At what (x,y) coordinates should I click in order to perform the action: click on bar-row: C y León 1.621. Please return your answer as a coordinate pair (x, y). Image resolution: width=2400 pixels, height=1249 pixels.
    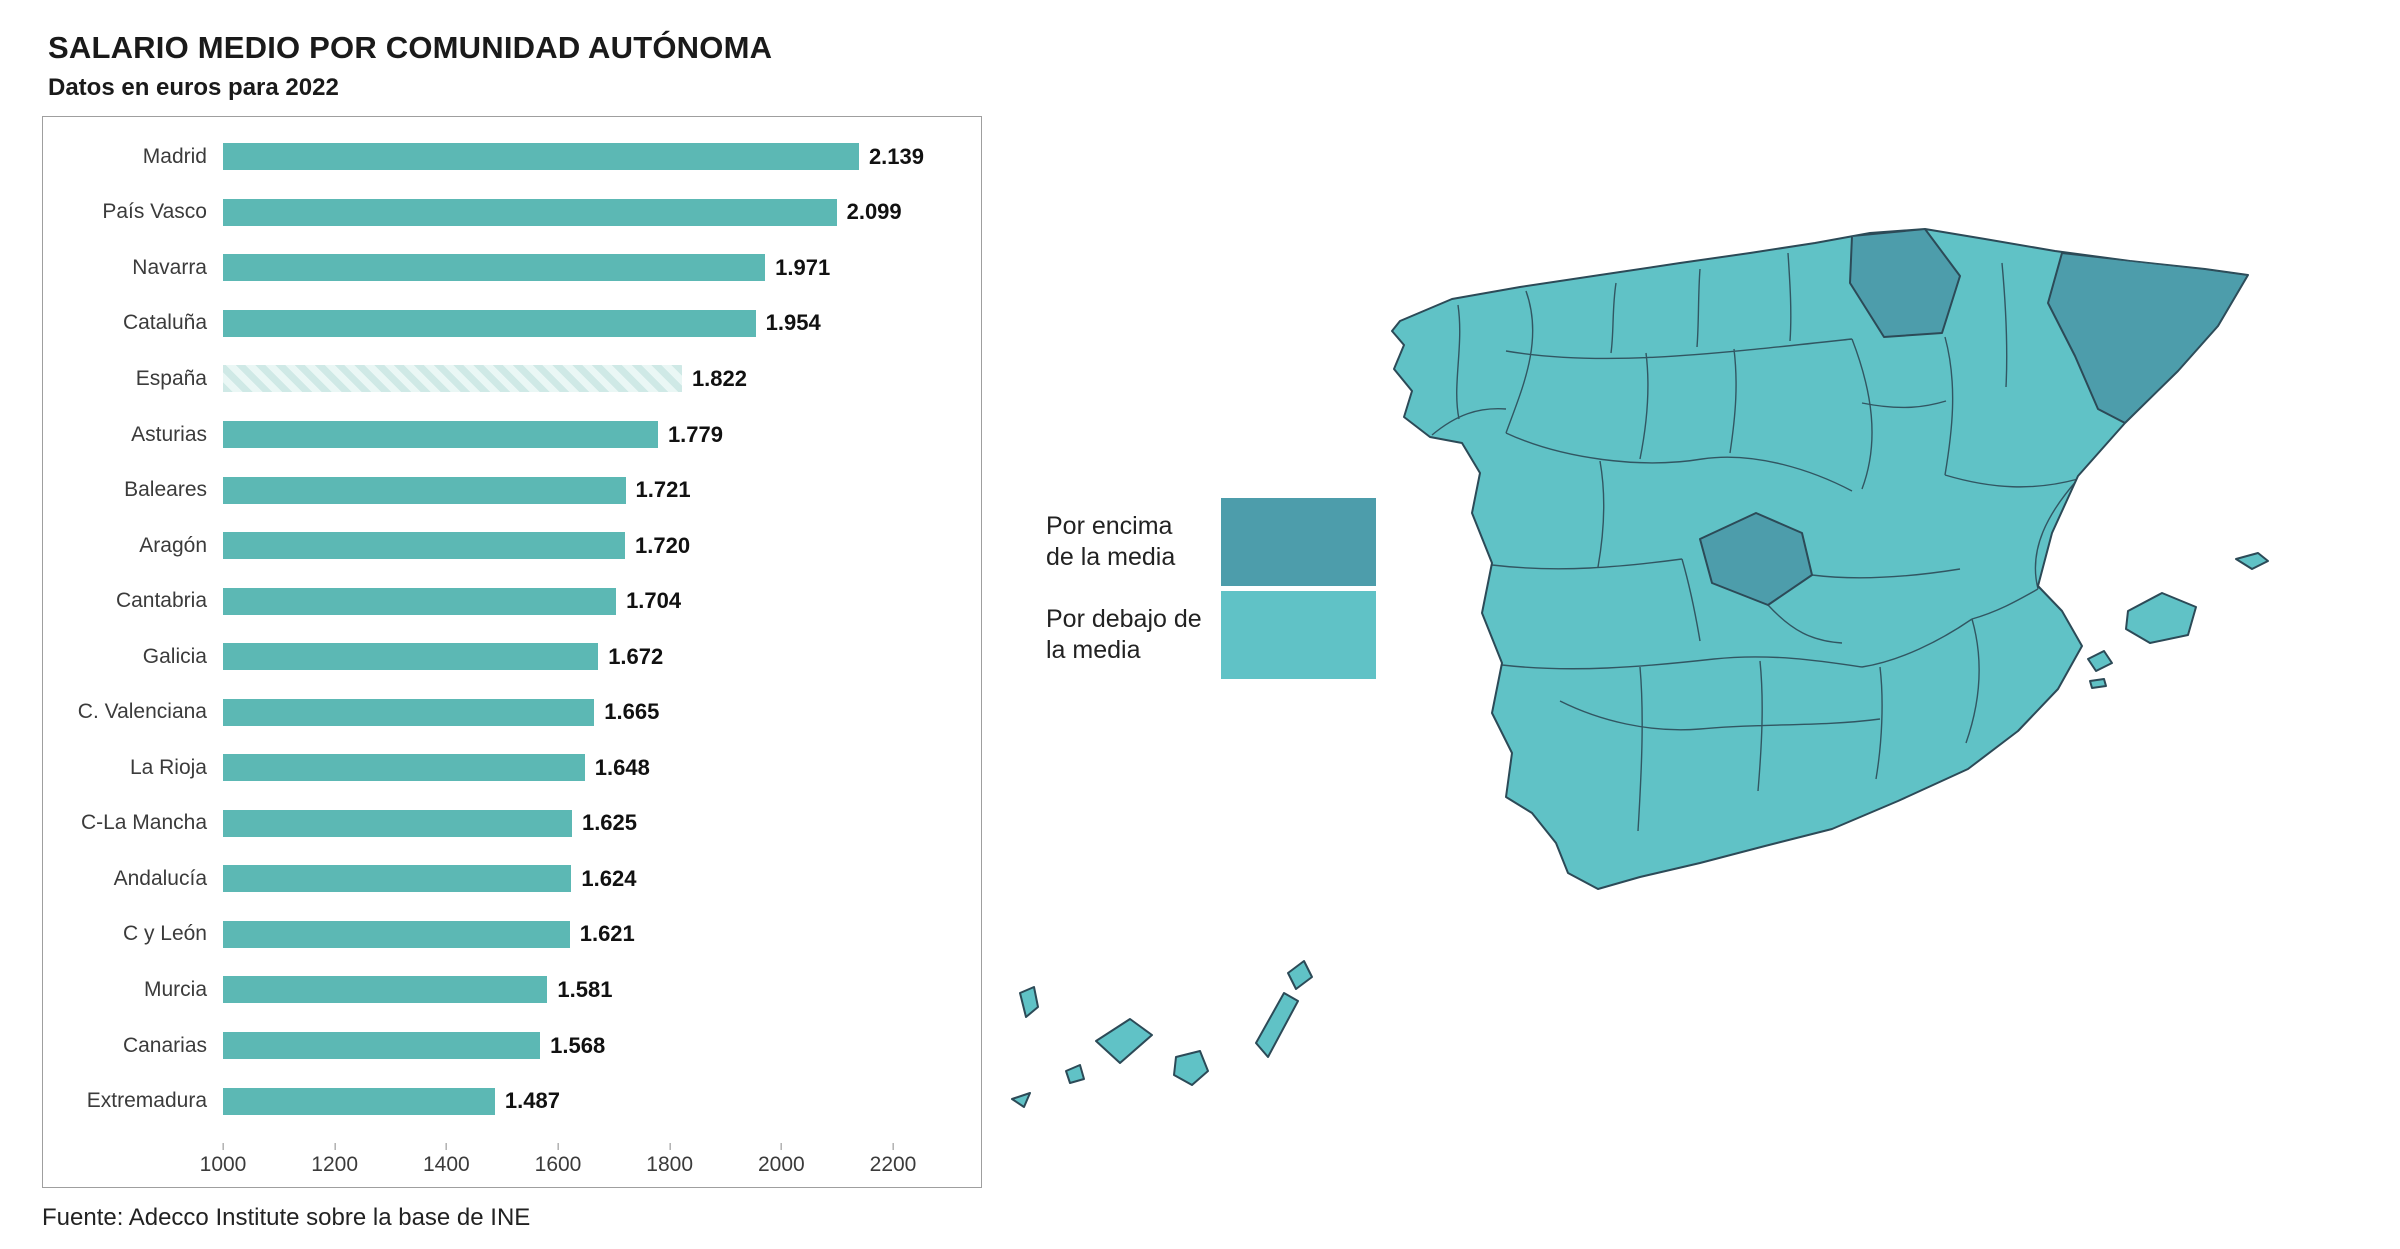
    Looking at the image, I should click on (514, 934).